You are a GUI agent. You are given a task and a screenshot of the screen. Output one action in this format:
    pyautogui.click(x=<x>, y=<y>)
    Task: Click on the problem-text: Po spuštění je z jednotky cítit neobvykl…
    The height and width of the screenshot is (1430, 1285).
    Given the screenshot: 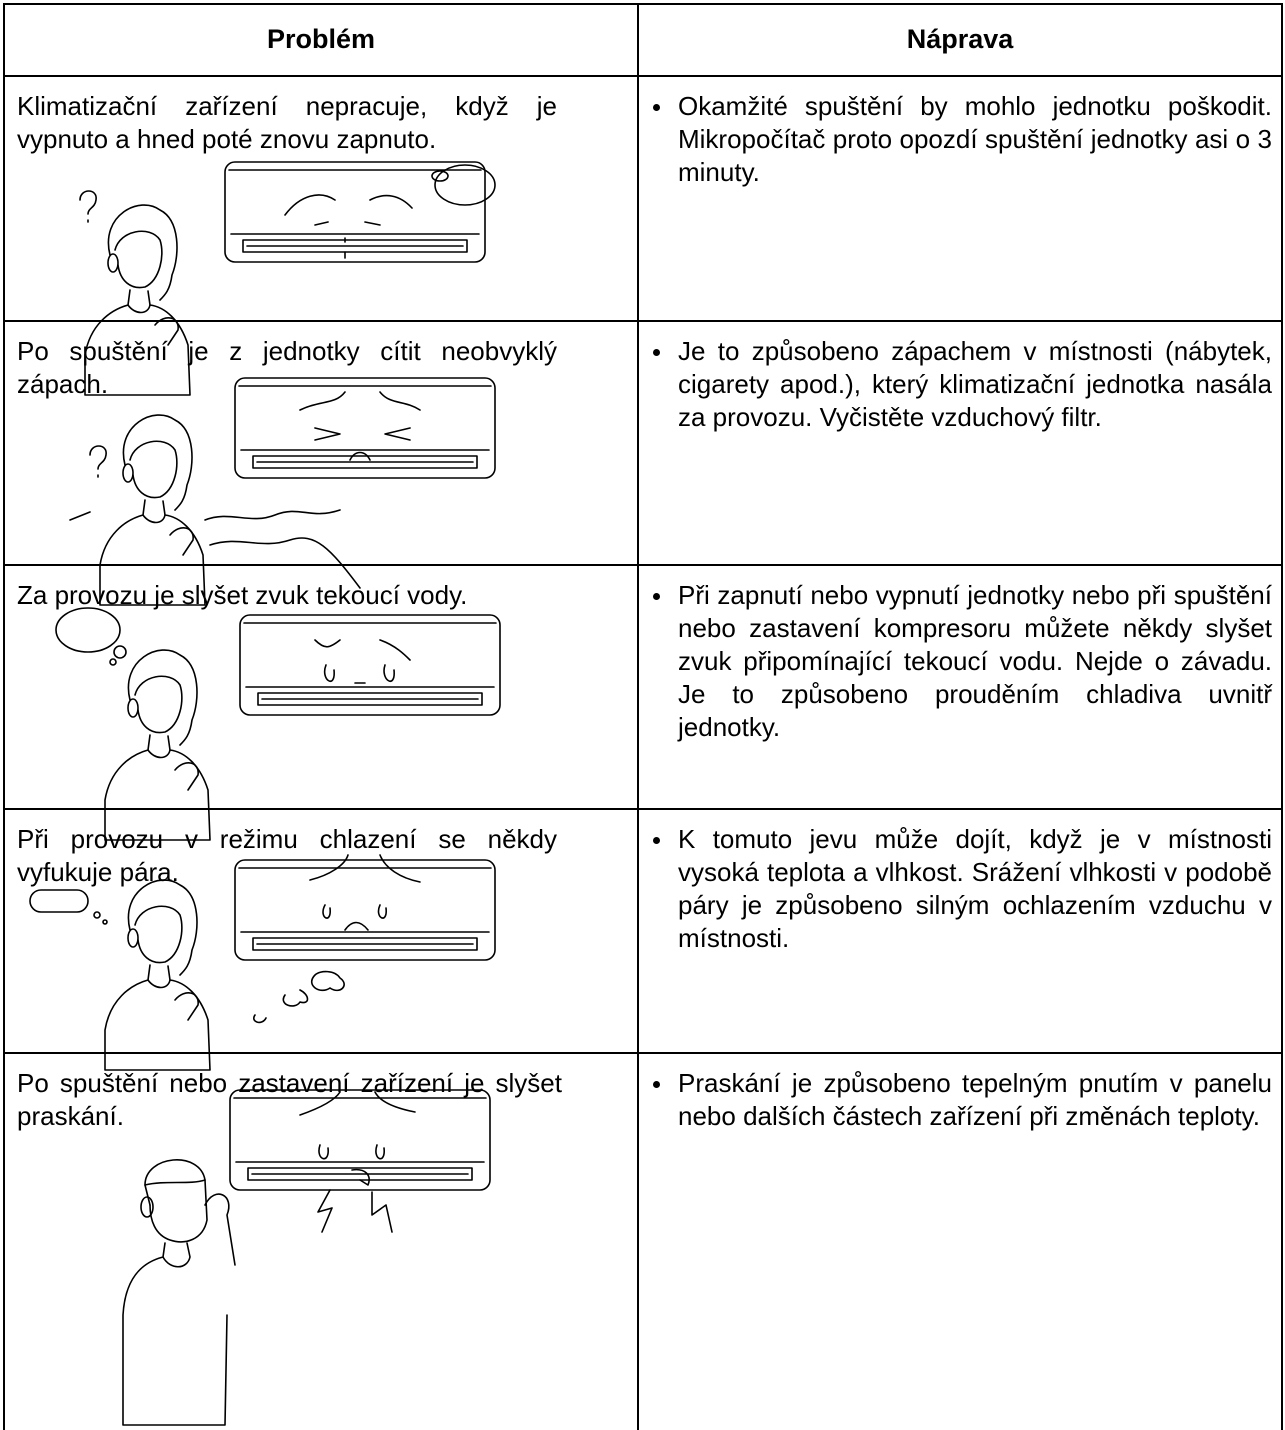 What is the action you would take?
    pyautogui.click(x=287, y=367)
    